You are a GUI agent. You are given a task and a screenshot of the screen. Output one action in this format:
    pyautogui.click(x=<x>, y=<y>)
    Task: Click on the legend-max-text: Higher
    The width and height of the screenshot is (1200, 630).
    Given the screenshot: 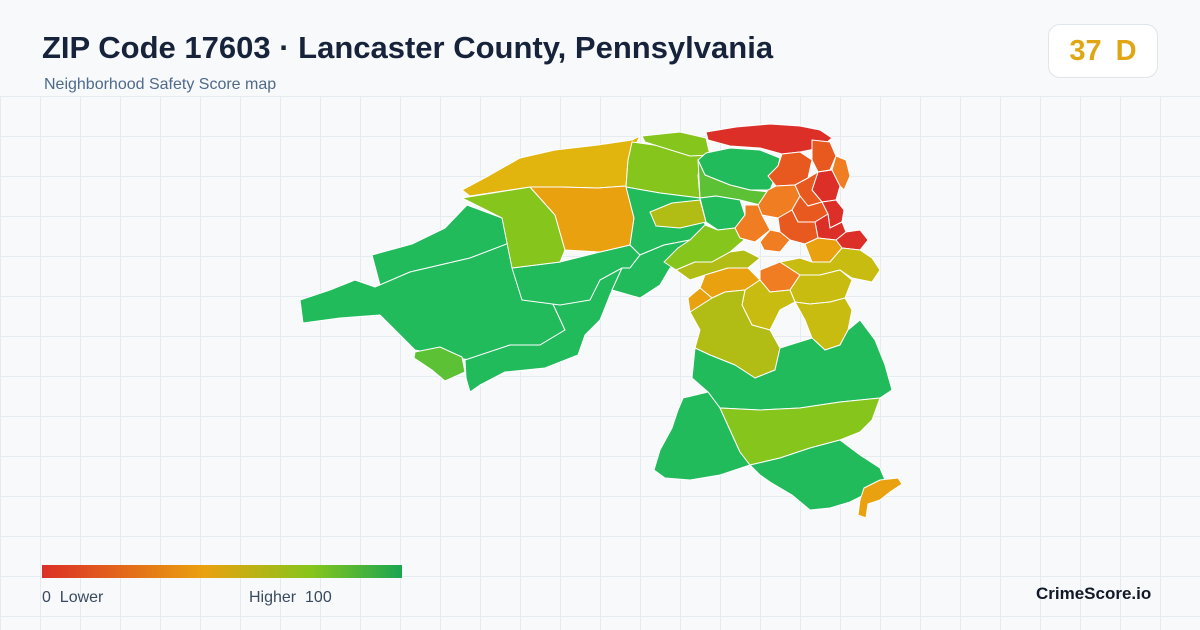 What is the action you would take?
    pyautogui.click(x=273, y=597)
    